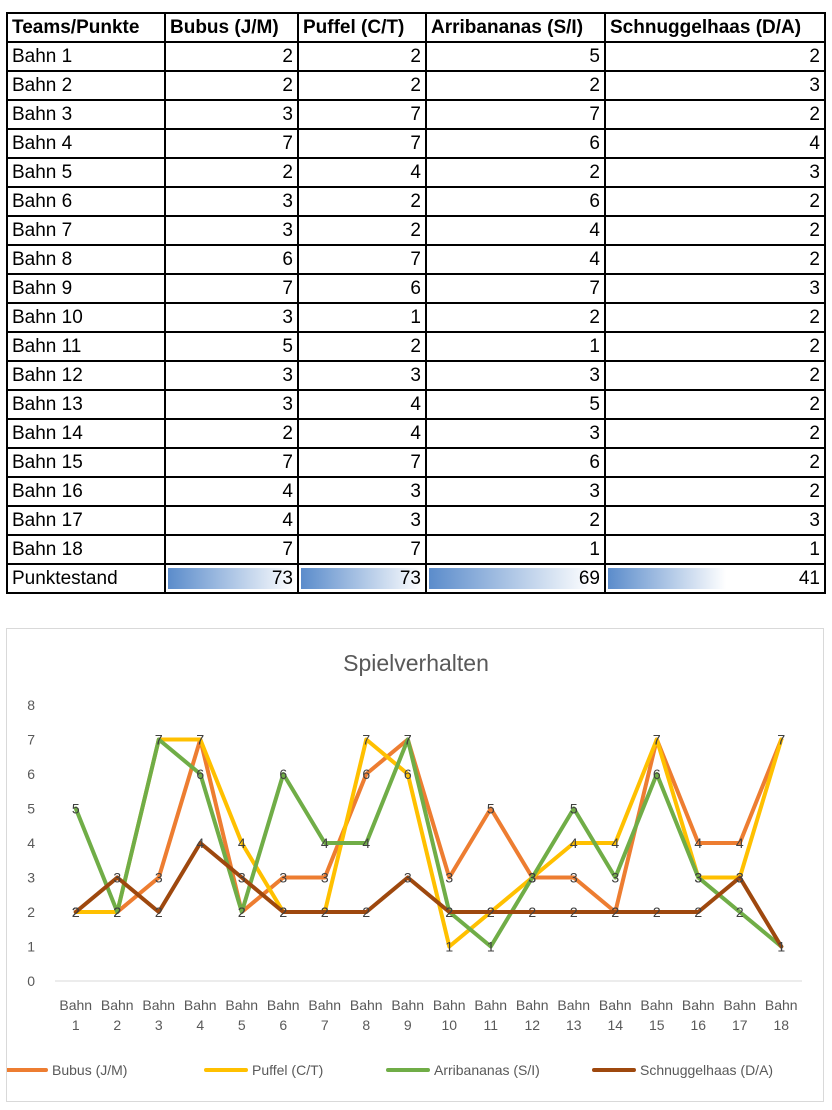 The height and width of the screenshot is (1110, 832). What do you see at coordinates (86, 259) in the screenshot?
I see `row-label: Bahn 8` at bounding box center [86, 259].